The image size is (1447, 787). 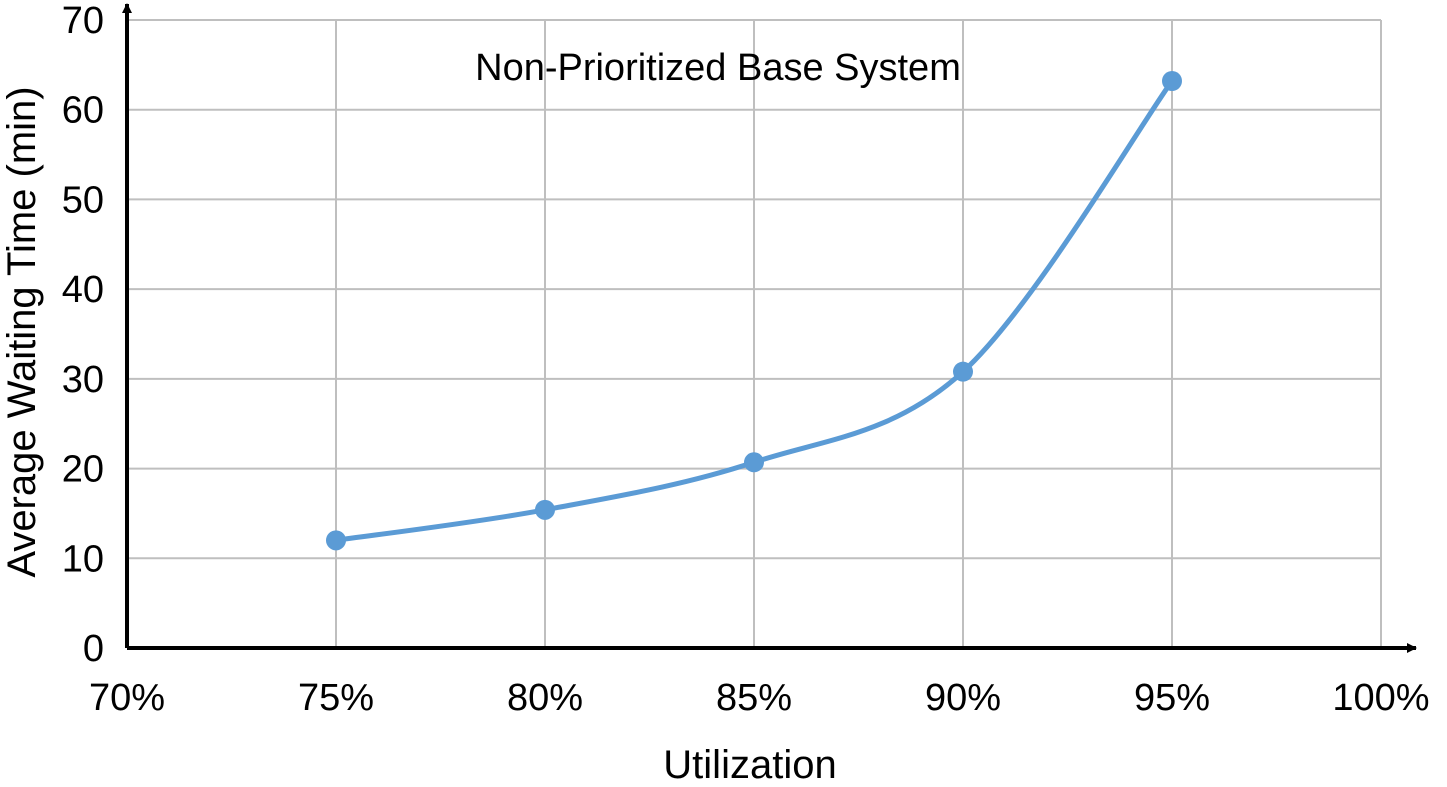 I want to click on x-tick-labels: 70% 75% 80% 85% 90% 95% 100%, so click(x=759, y=698).